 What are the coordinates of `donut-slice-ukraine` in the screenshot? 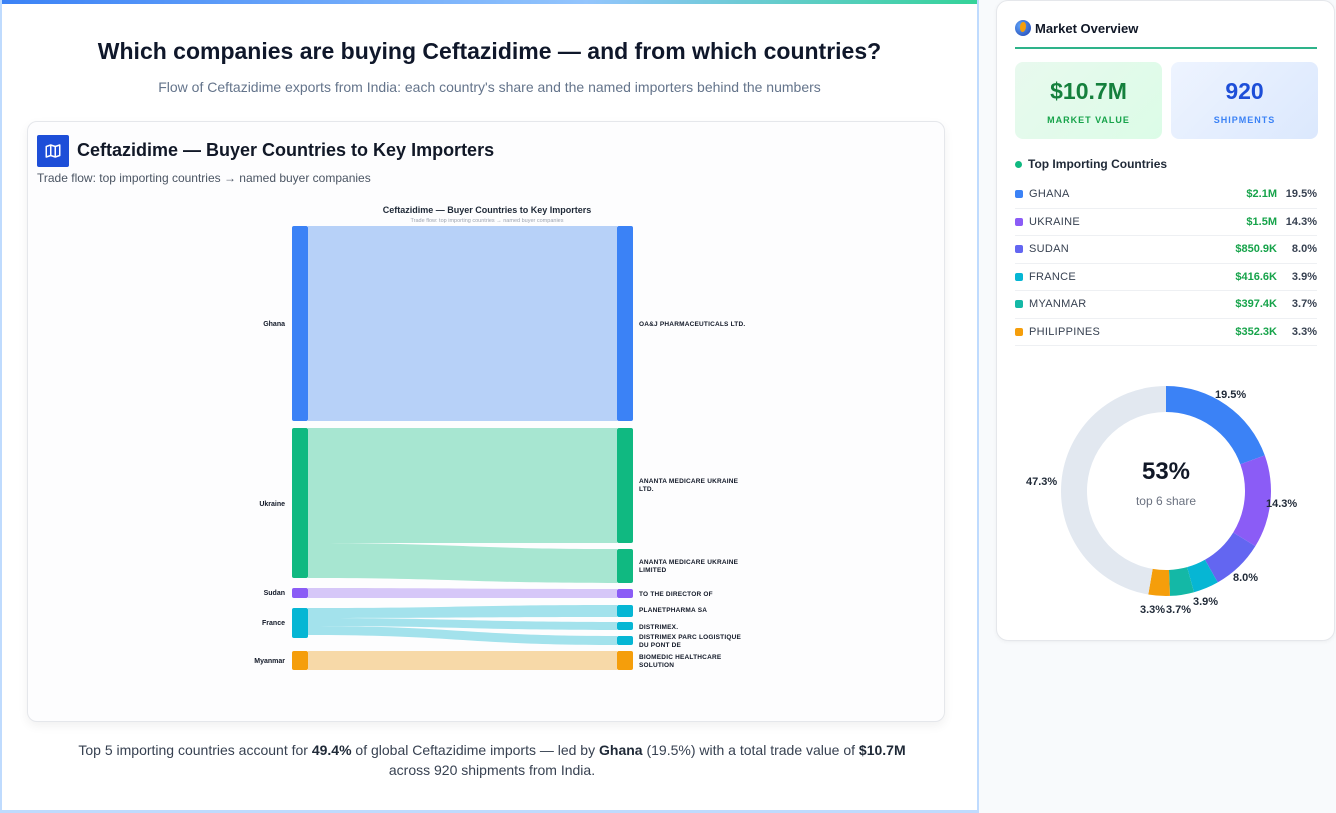 It's located at (1252, 501).